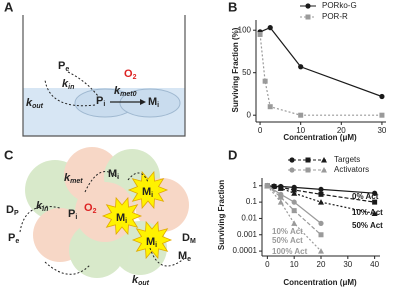  What do you see at coordinates (287, 240) in the screenshot?
I see `series-annotation: 50% Act` at bounding box center [287, 240].